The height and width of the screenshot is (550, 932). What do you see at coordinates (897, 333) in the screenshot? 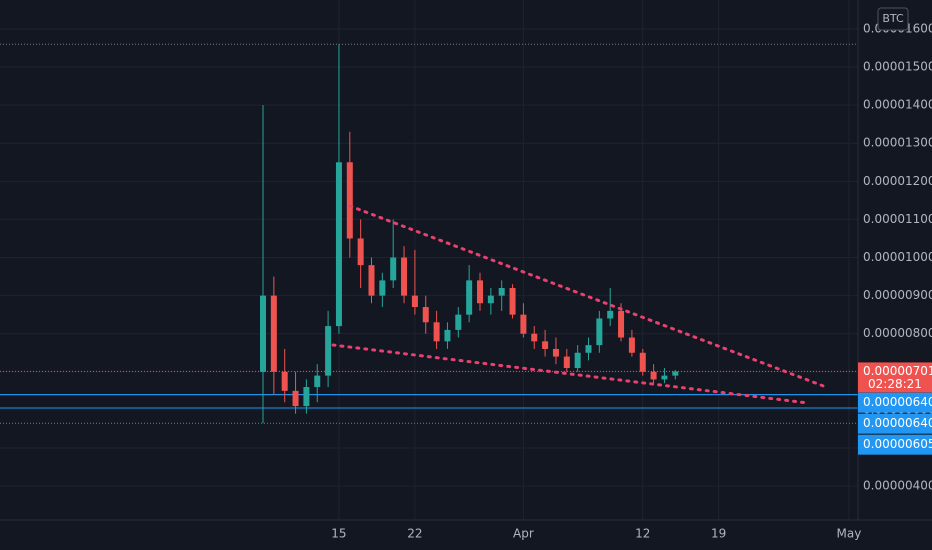
I see `y-tick-label: 0.00000800` at bounding box center [897, 333].